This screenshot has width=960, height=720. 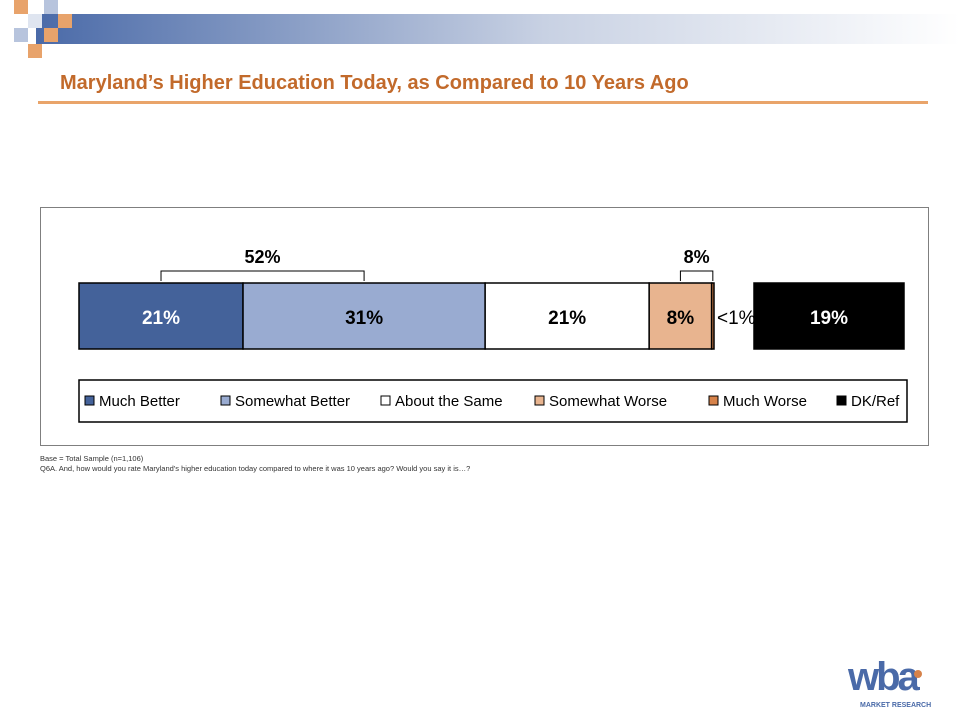 I want to click on legend-swatch-about-the-same, so click(x=385, y=400).